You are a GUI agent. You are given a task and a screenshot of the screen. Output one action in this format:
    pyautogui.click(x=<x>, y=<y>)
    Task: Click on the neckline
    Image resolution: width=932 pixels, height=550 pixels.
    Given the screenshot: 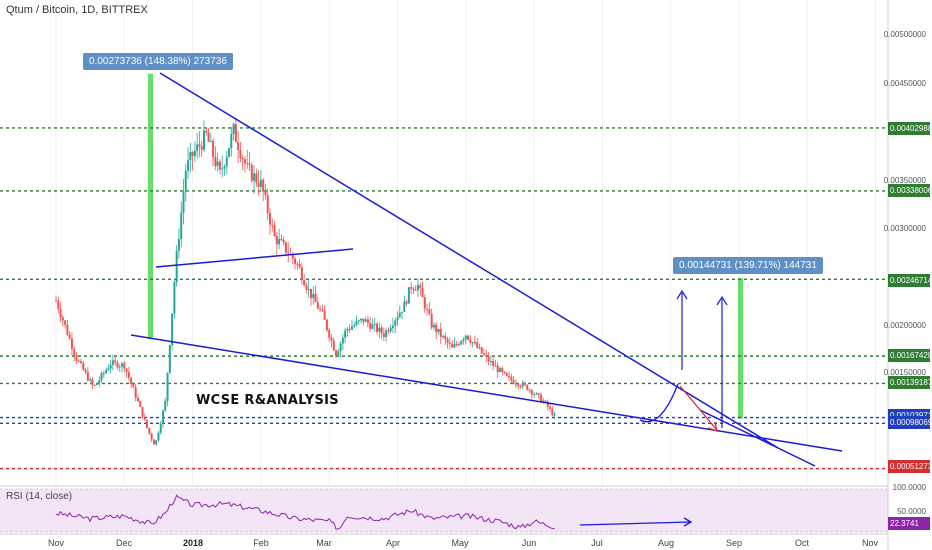 What is the action you would take?
    pyautogui.click(x=254, y=258)
    